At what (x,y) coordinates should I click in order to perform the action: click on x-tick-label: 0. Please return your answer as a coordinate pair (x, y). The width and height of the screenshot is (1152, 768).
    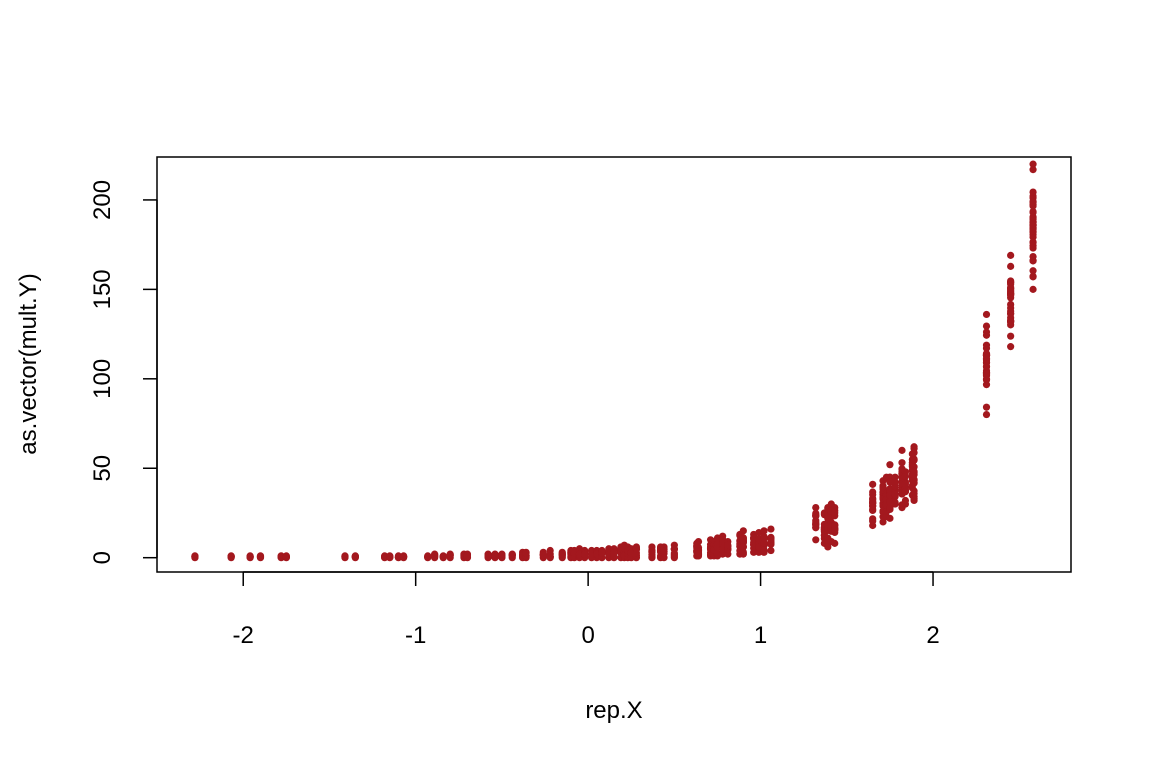
    Looking at the image, I should click on (587, 635).